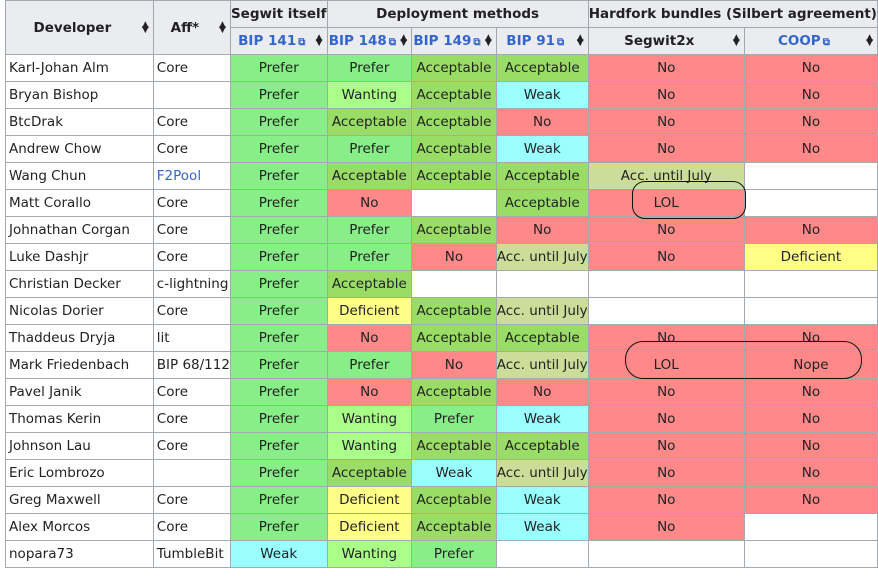  Describe the element at coordinates (79, 365) in the screenshot. I see `developer-name: Mark Friedenbach` at that location.